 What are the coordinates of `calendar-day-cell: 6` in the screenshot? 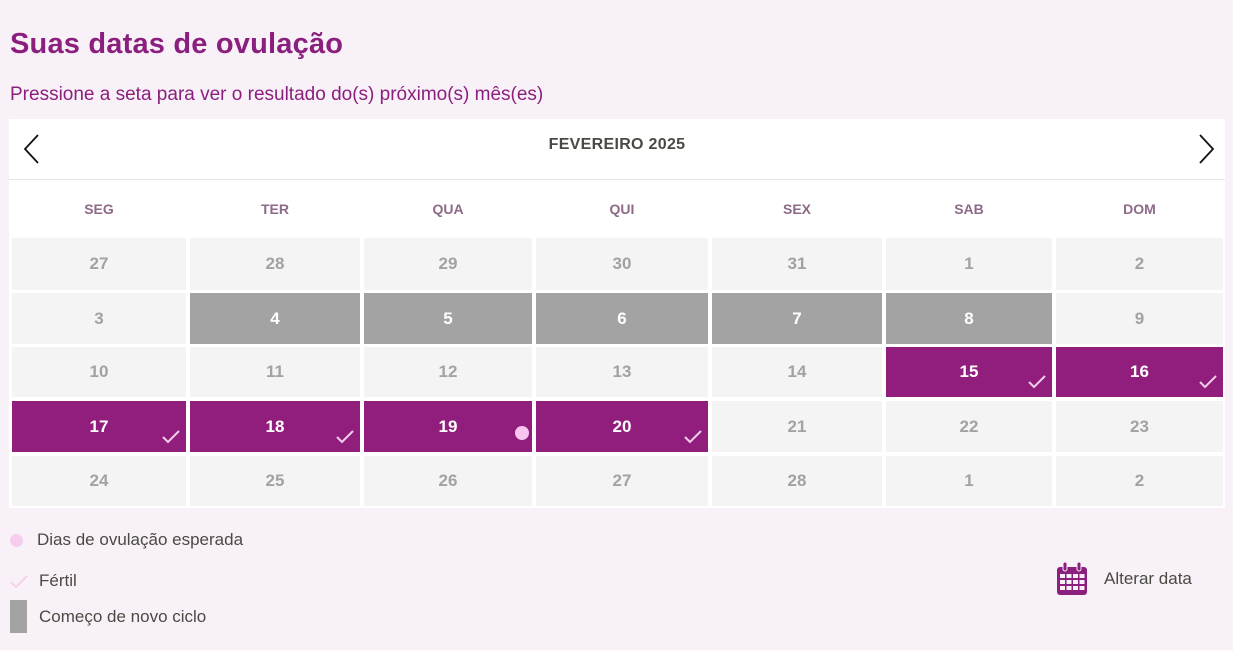 It's located at (622, 318).